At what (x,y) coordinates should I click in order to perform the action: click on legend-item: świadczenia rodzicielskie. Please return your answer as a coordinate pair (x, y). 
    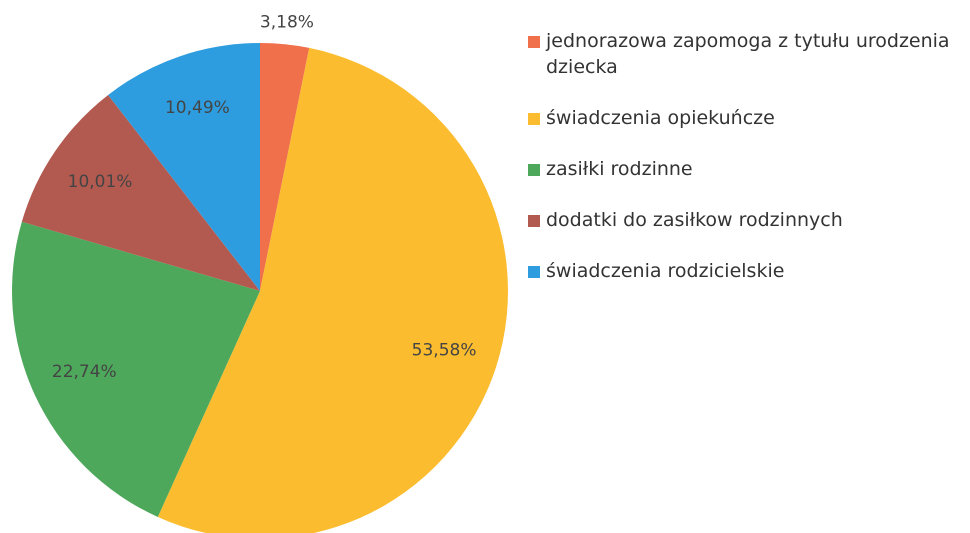
    Looking at the image, I should click on (740, 271).